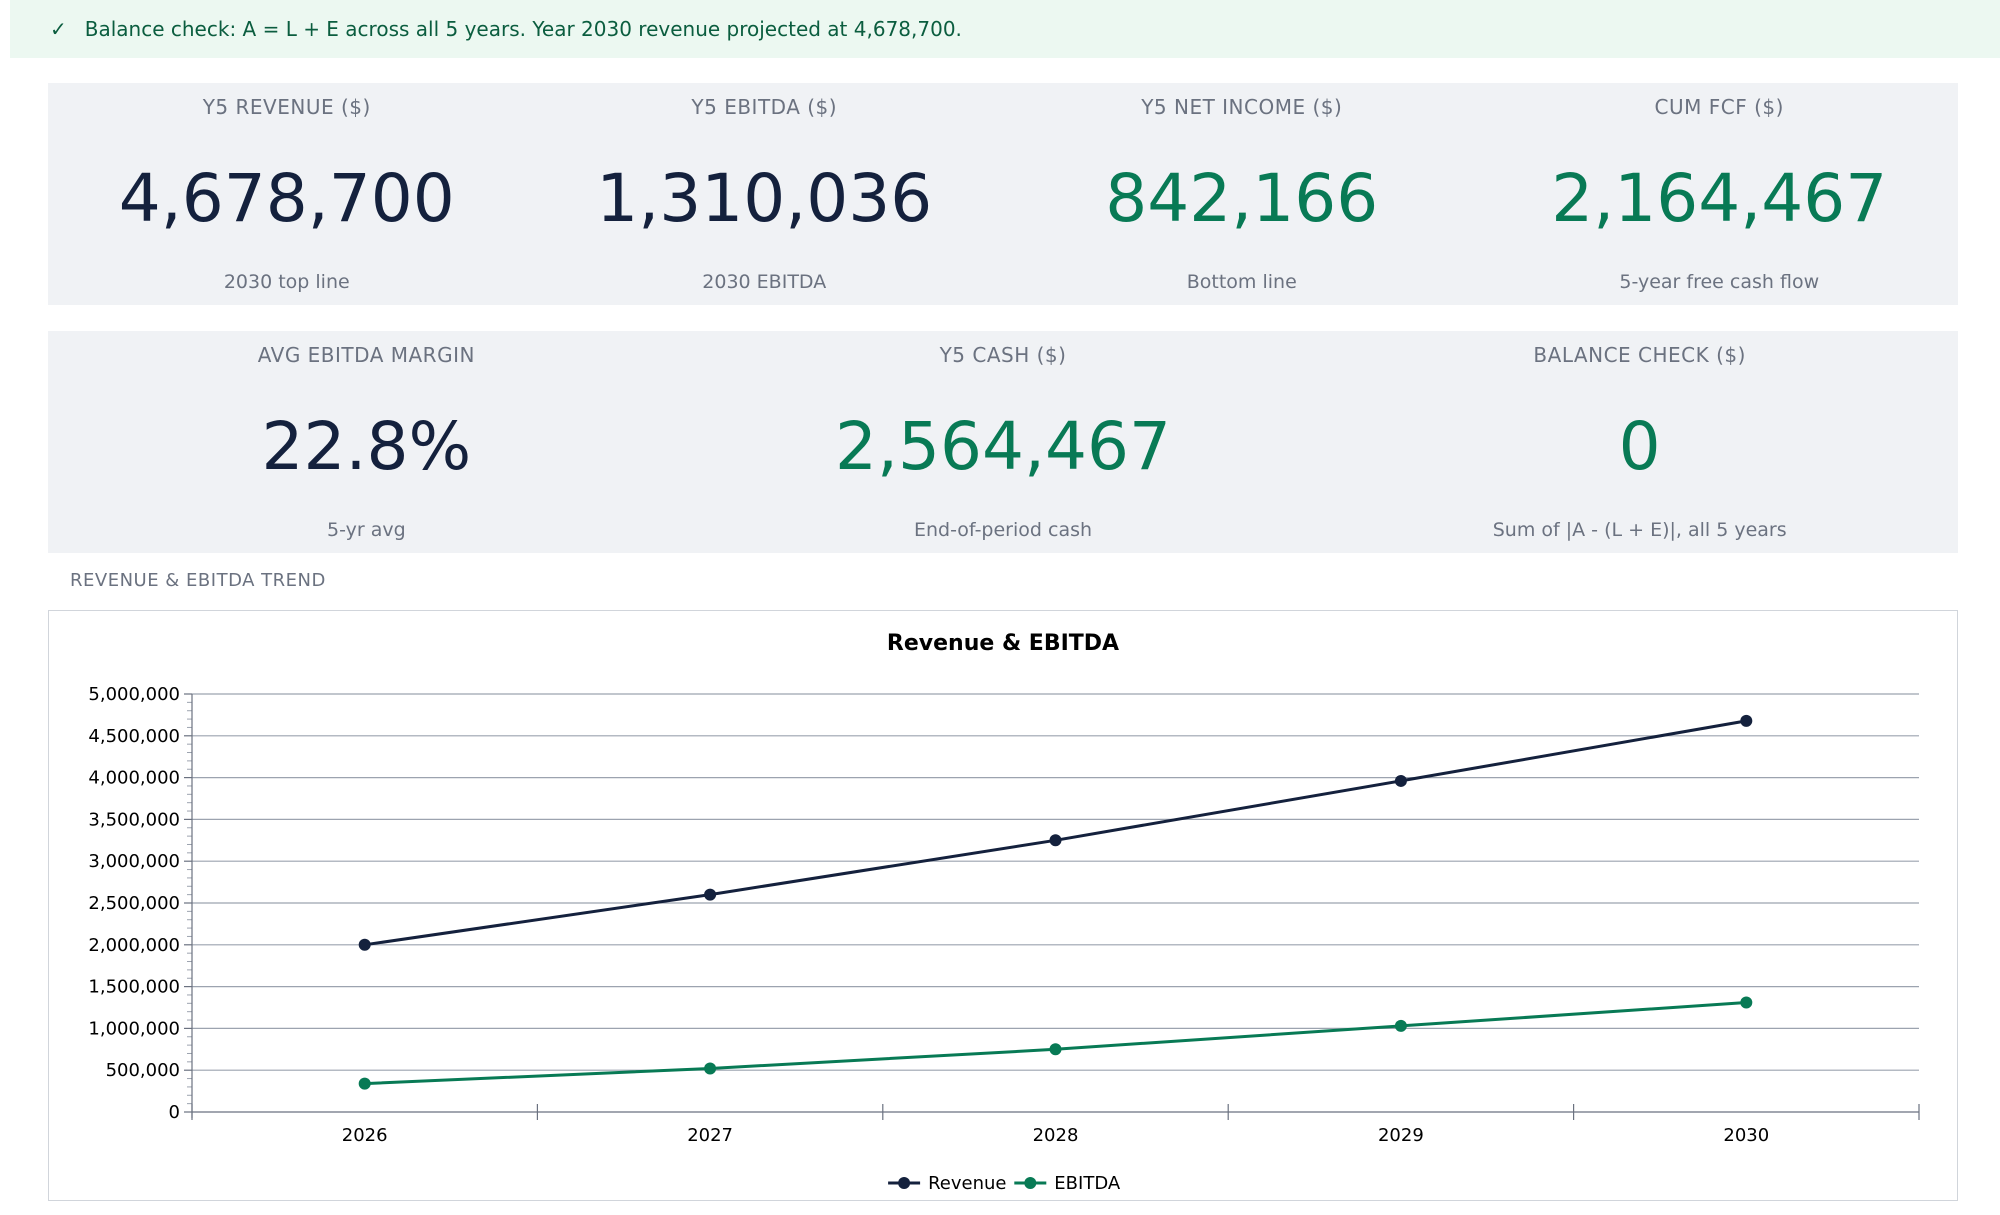  I want to click on kpi-card-y5-ebitda: Y5 EBITDA ($) 1,310,036 2030 EBITDA, so click(765, 194).